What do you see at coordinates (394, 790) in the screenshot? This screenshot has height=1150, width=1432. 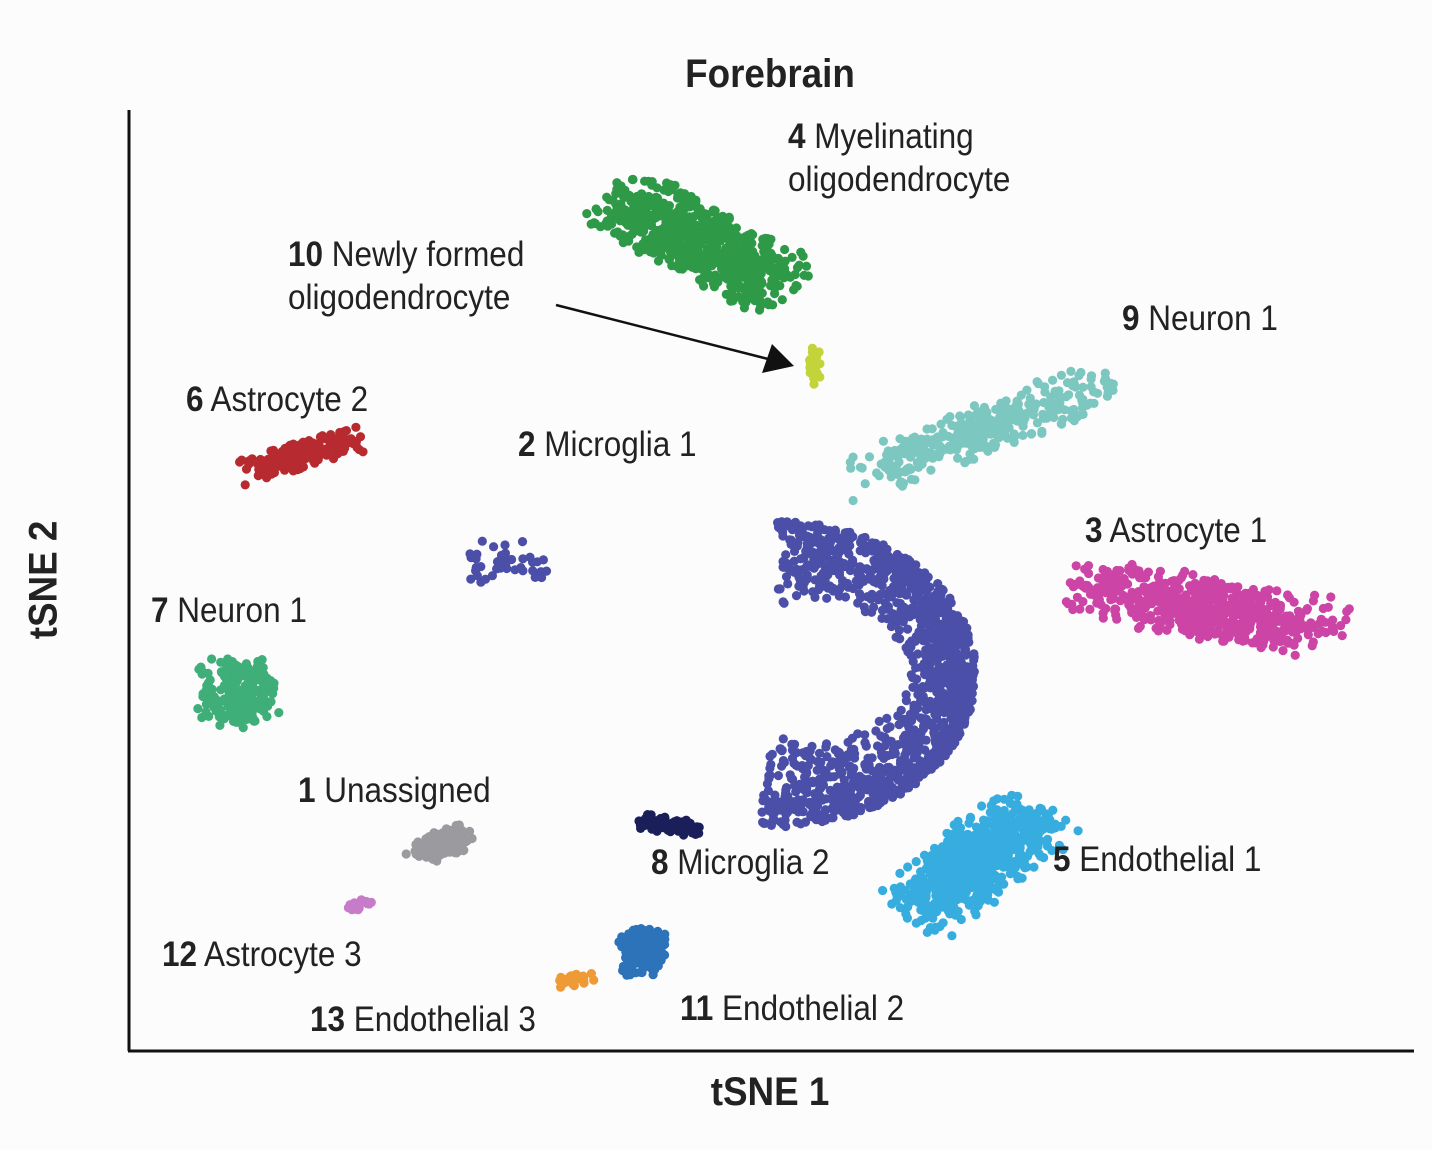 I see `cluster-label-1: 1 Unassigned` at bounding box center [394, 790].